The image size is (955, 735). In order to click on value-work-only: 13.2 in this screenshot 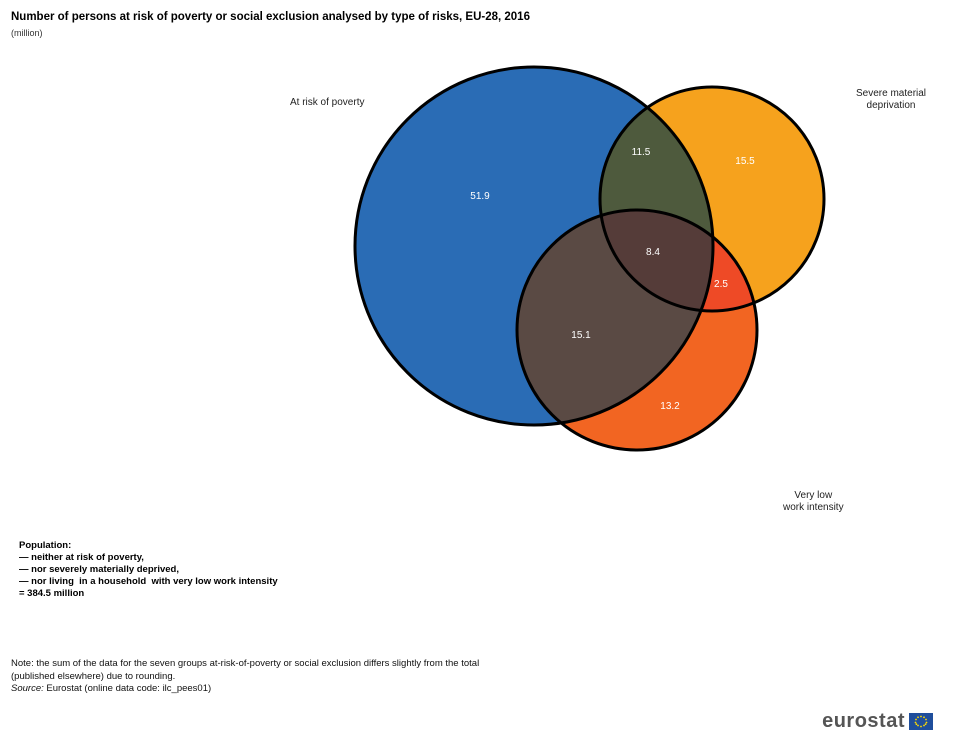, I will do `click(670, 406)`.